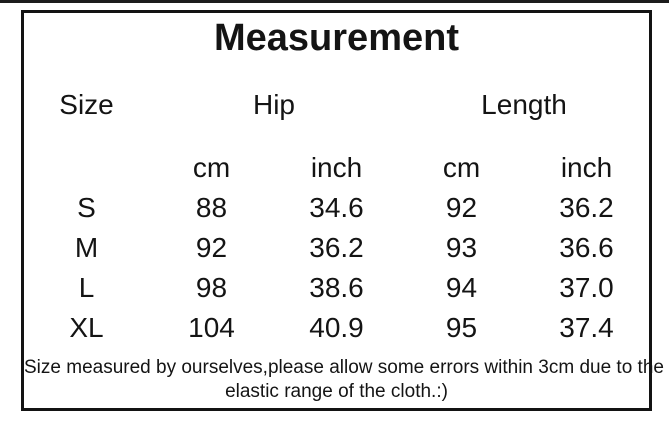 Image resolution: width=669 pixels, height=428 pixels. I want to click on hip-cm-cell: 98, so click(211, 287).